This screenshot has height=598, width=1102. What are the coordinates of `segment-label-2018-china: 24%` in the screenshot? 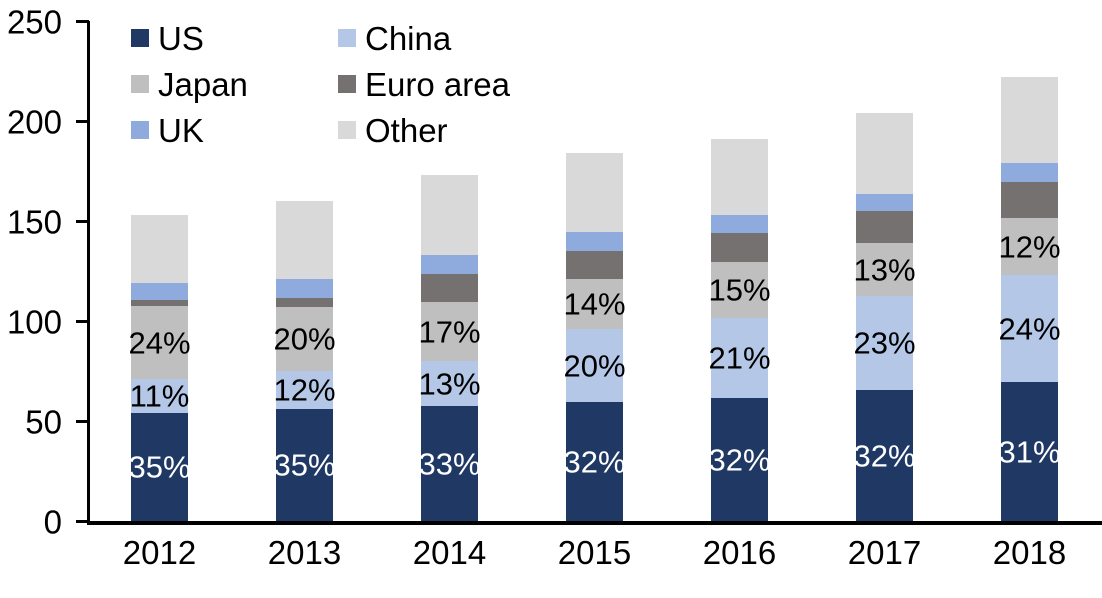 It's located at (1029, 328).